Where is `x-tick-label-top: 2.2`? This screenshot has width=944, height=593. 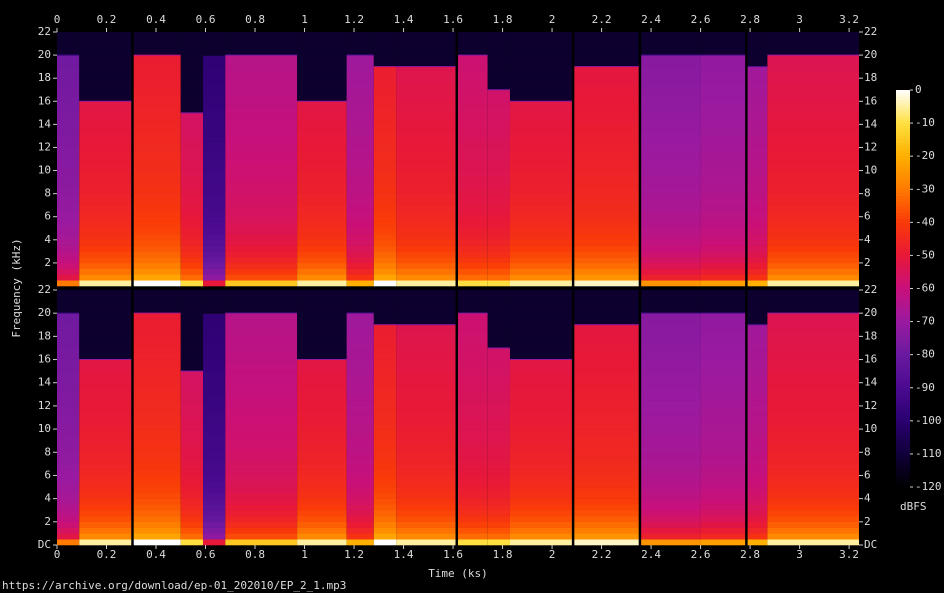 x-tick-label-top: 2.2 is located at coordinates (602, 19).